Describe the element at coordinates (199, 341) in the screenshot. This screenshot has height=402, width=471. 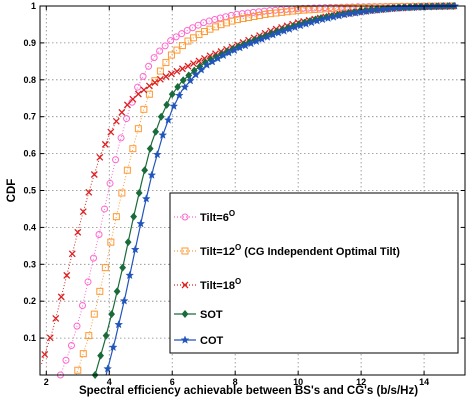
I see `legend-entry: COT` at that location.